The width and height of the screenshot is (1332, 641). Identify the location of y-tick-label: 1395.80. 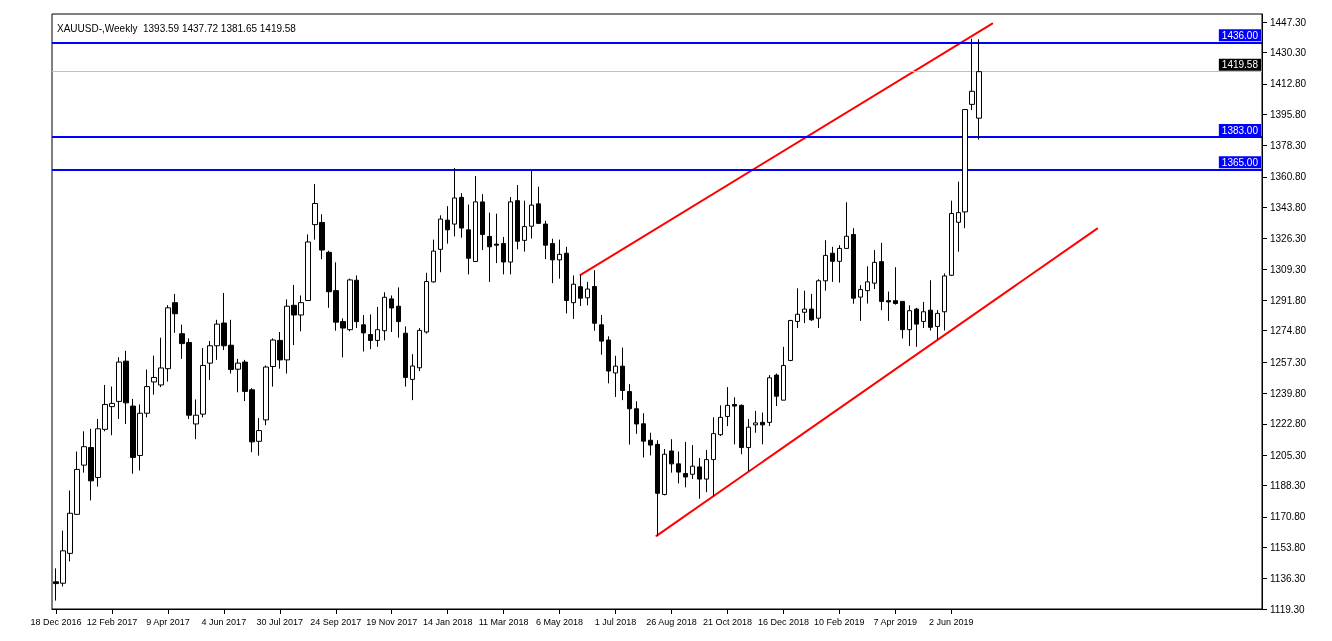
(1288, 114).